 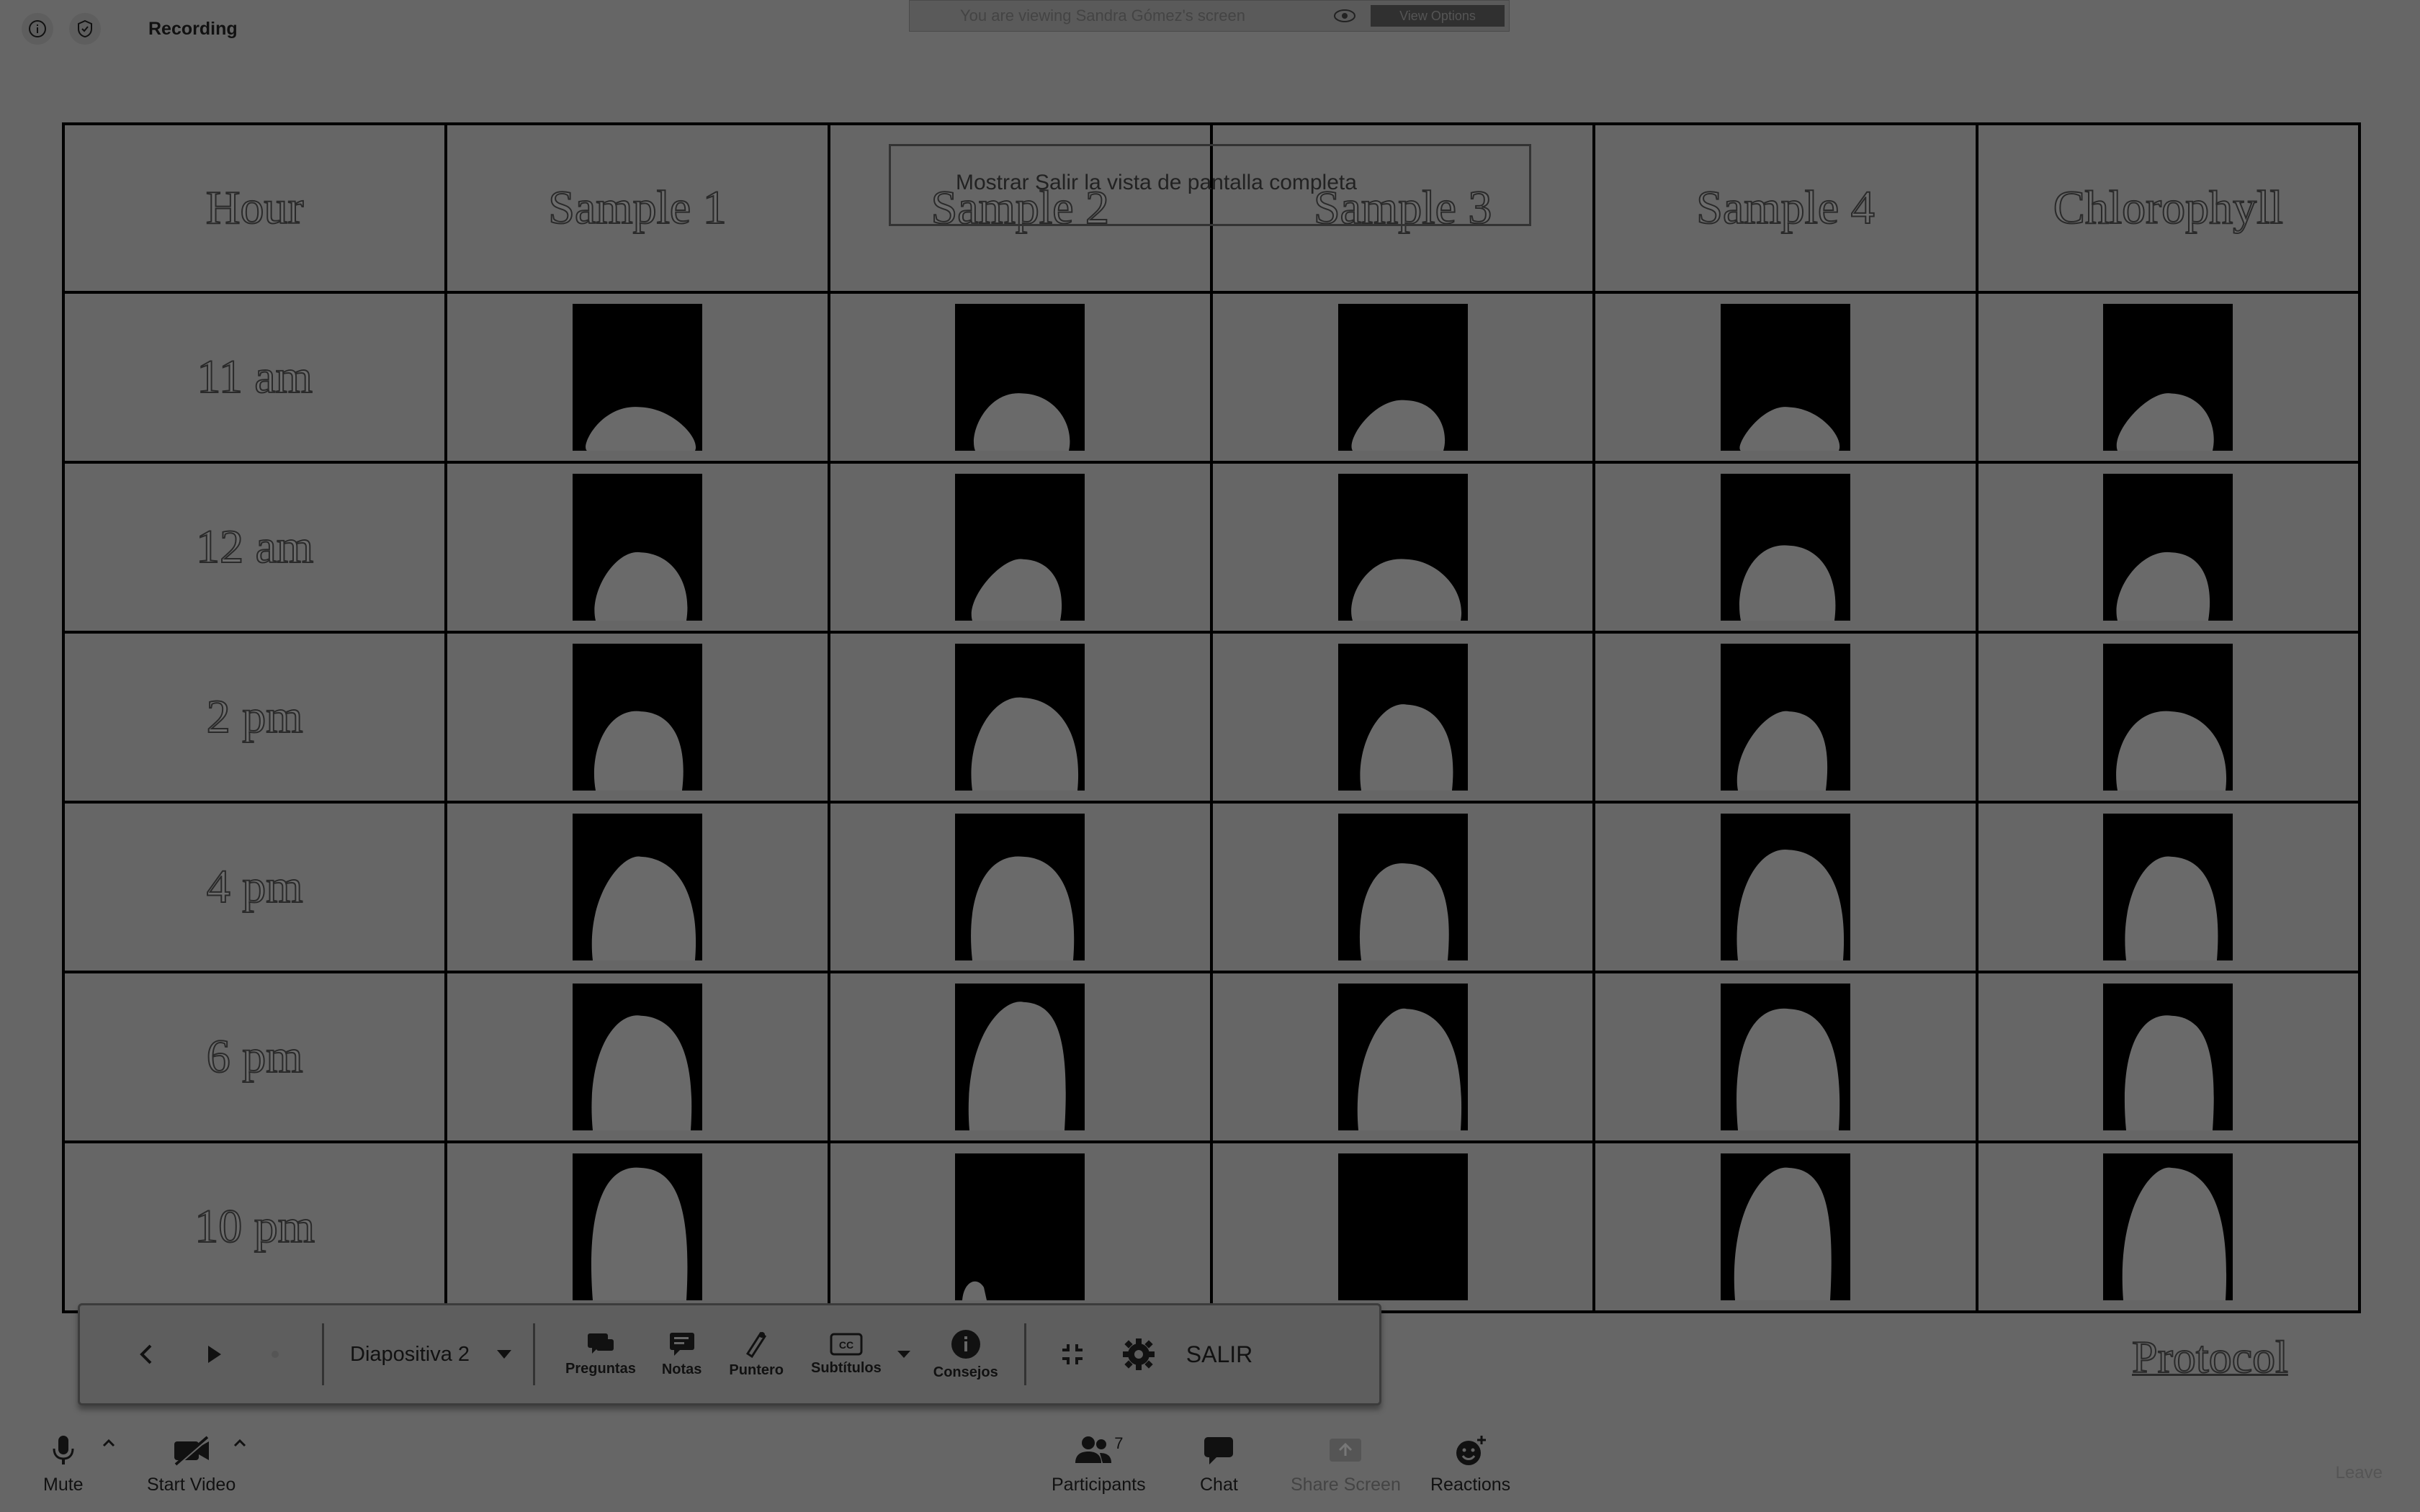 I want to click on participants-button: 7 Participants, so click(x=1099, y=1464).